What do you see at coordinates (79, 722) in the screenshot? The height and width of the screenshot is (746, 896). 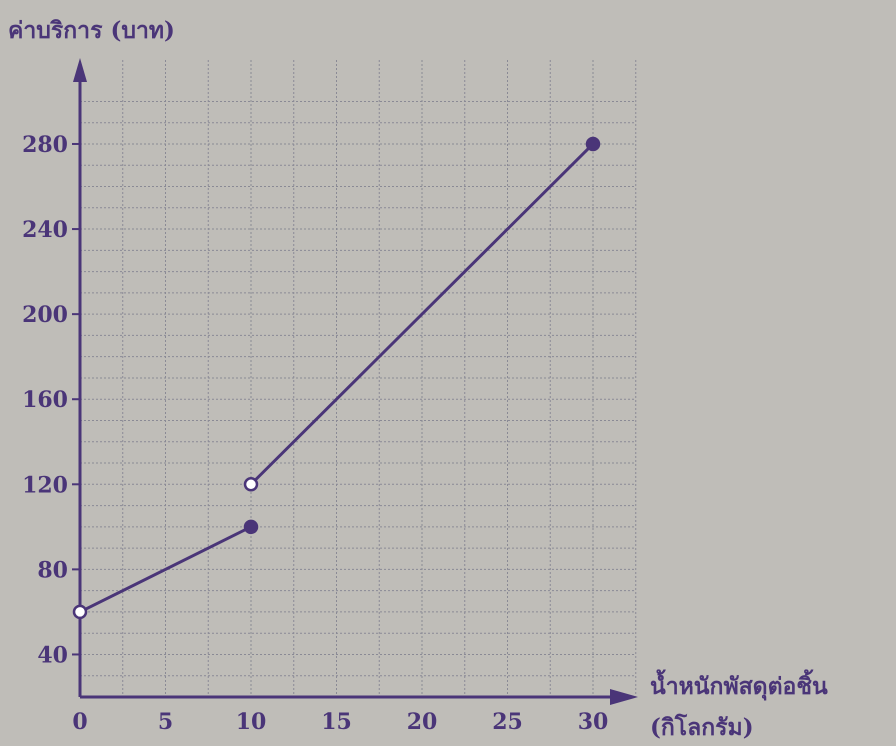 I see `x-tick-label: 0` at bounding box center [79, 722].